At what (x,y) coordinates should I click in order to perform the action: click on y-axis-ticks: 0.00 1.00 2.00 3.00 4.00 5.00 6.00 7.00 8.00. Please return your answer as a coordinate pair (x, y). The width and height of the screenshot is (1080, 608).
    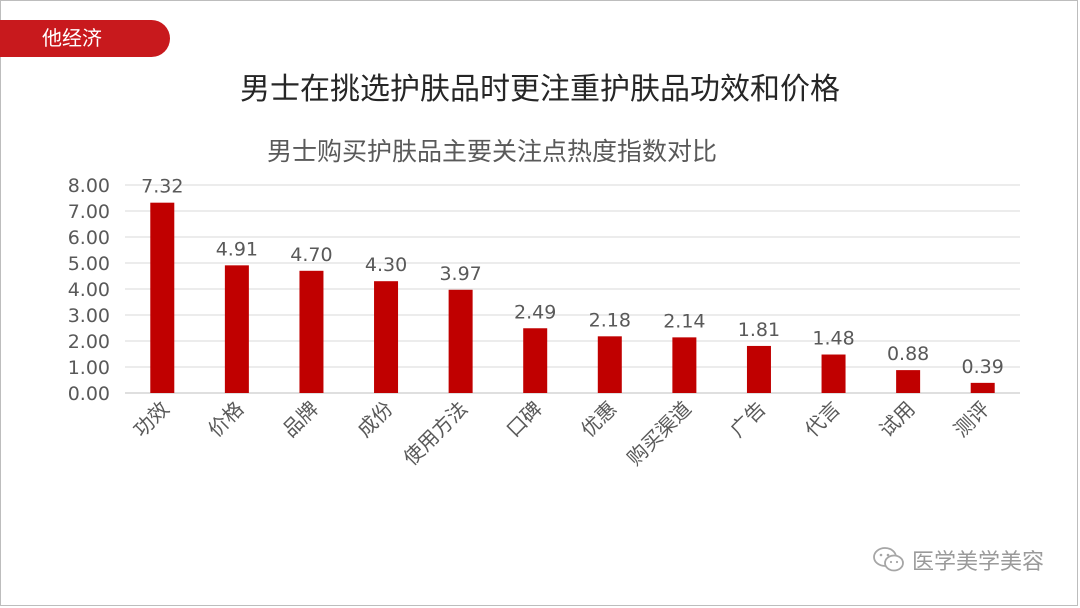
    Looking at the image, I should click on (89, 290).